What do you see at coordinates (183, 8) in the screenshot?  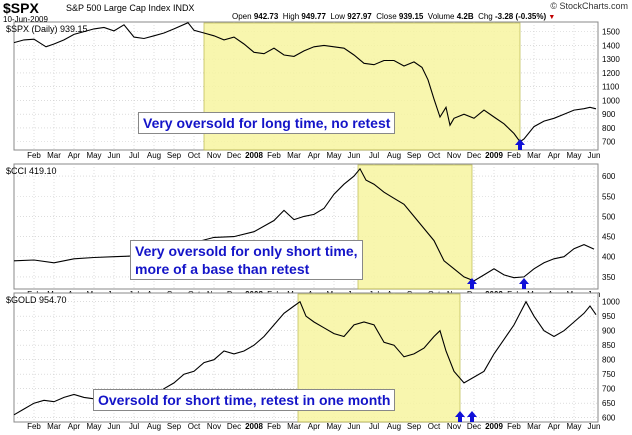 I see `exchange: INDX` at bounding box center [183, 8].